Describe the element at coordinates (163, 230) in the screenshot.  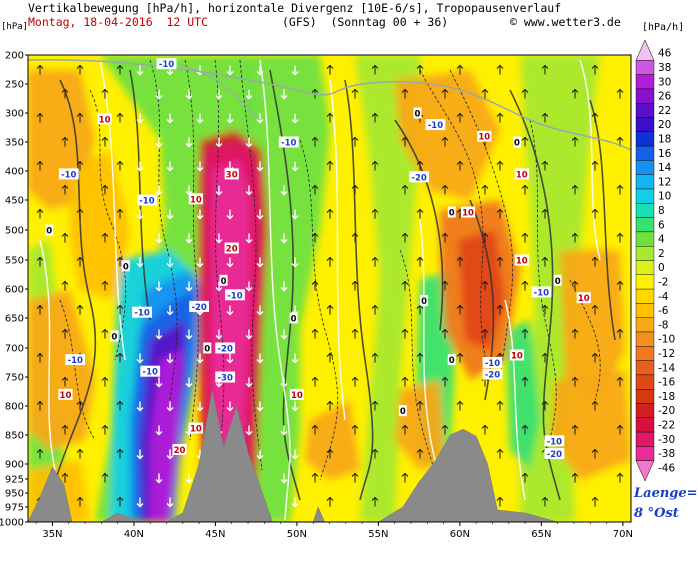
I see `divergence-contour` at that location.